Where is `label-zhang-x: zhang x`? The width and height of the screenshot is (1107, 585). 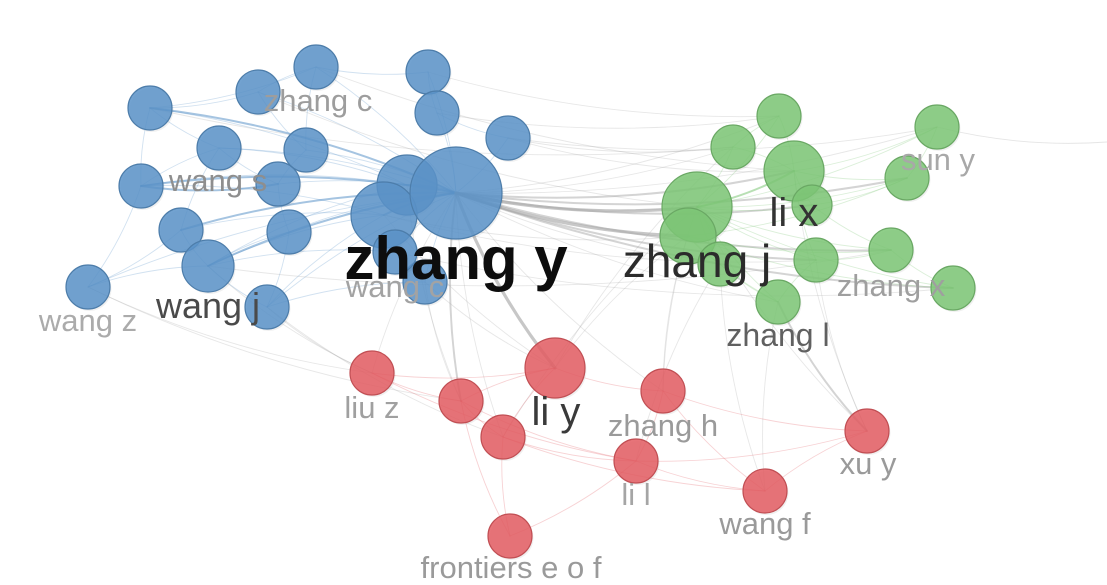 label-zhang-x: zhang x is located at coordinates (891, 285).